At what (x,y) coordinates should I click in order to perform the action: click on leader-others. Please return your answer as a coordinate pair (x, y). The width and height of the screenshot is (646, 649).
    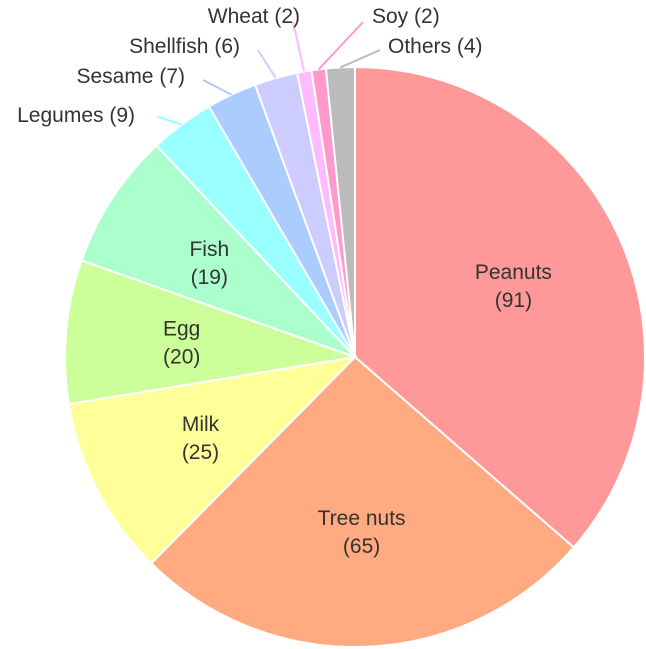
    Looking at the image, I should click on (360, 59).